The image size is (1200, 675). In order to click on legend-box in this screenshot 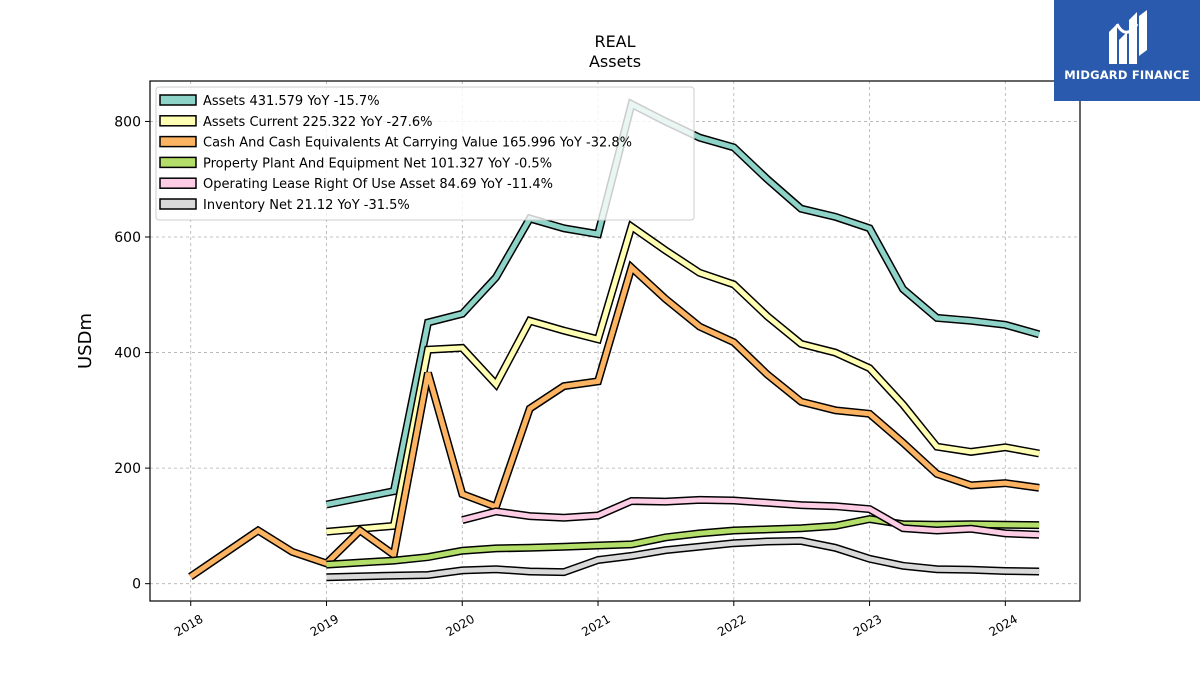, I will do `click(425, 153)`.